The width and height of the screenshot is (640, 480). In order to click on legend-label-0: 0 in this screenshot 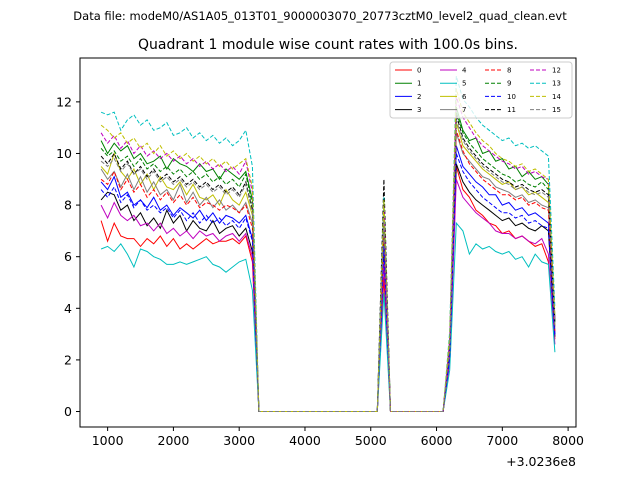, I will do `click(419, 71)`.